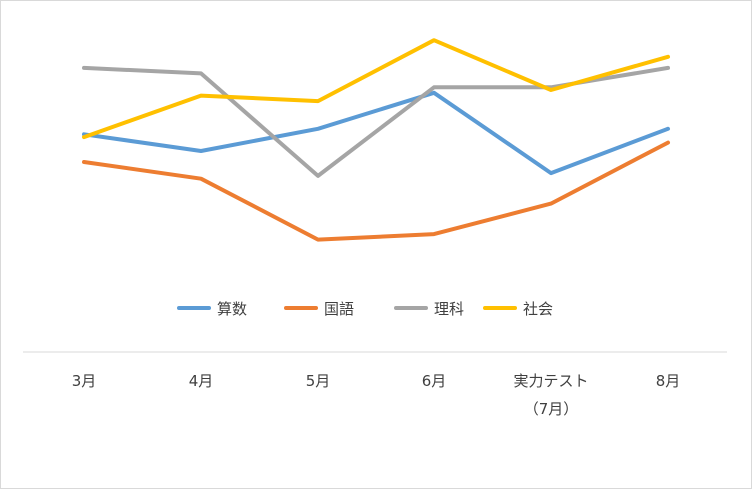  Describe the element at coordinates (550, 395) in the screenshot. I see `x-tick-label-5: 実力テスト （7月）` at that location.